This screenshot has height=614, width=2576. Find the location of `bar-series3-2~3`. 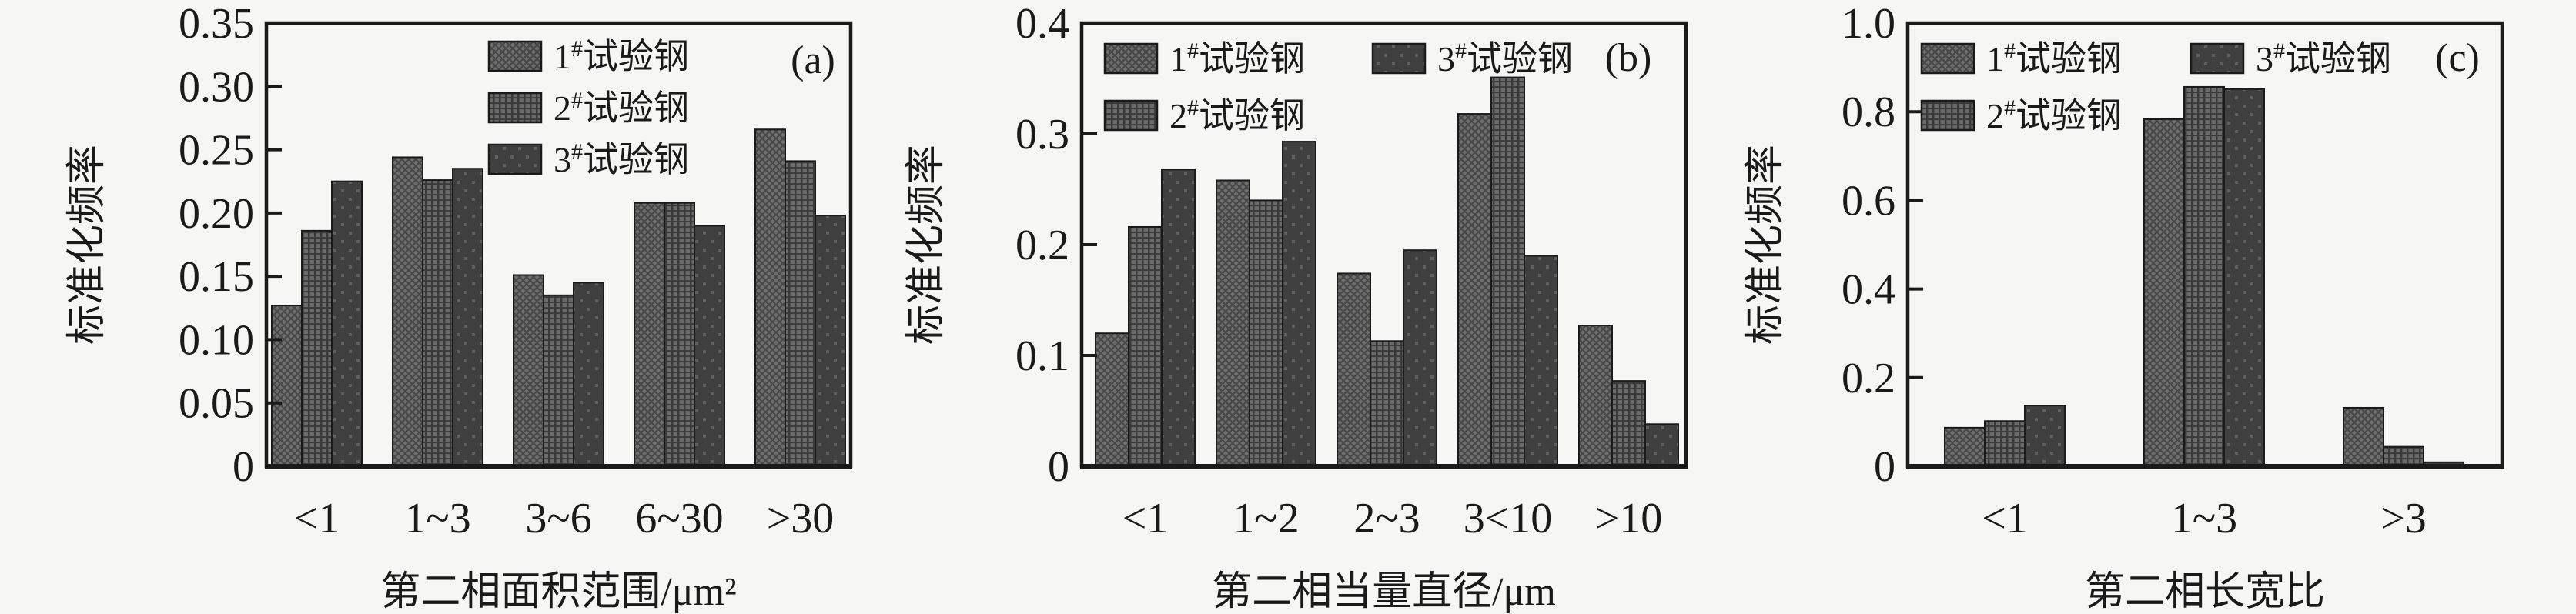

bar-series3-2~3 is located at coordinates (1420, 358).